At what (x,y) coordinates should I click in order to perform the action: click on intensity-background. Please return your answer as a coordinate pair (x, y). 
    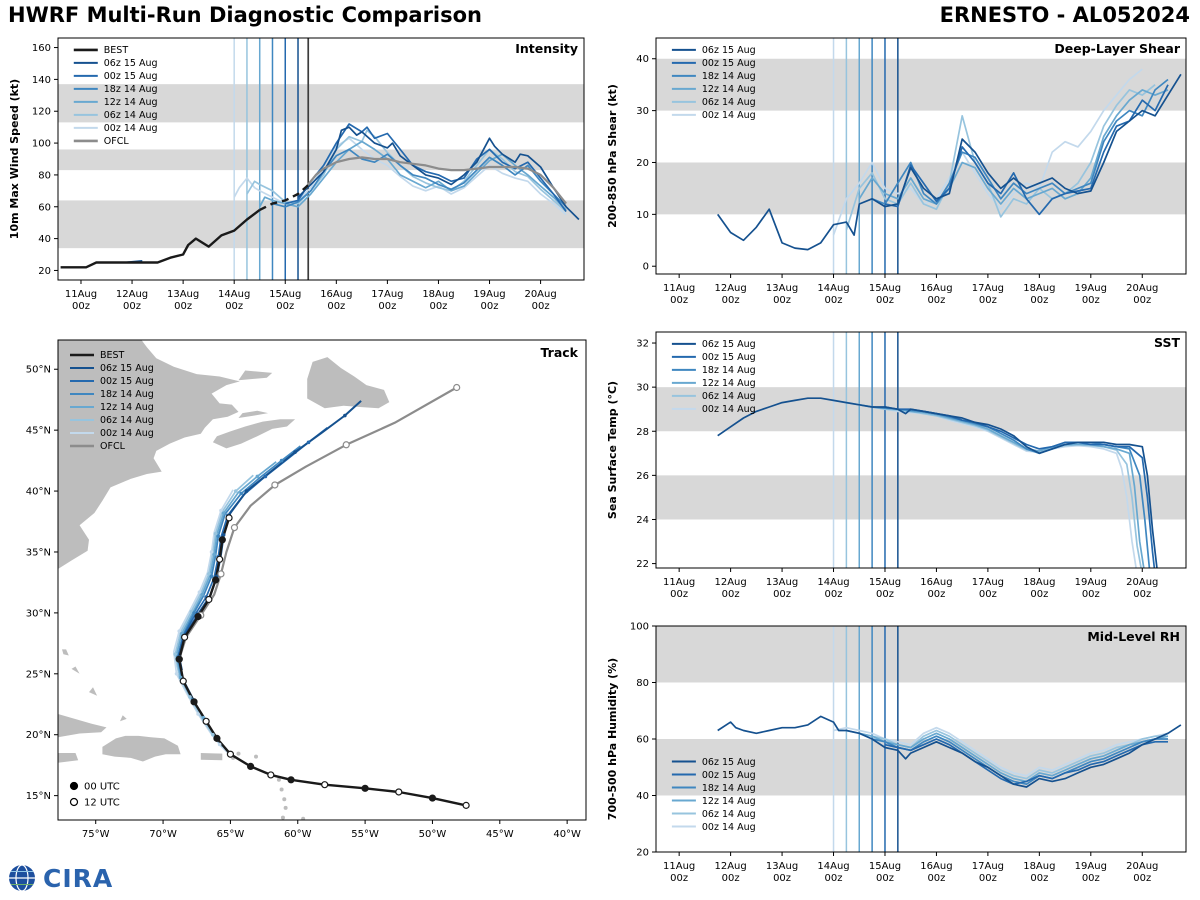
    Looking at the image, I should click on (321, 159).